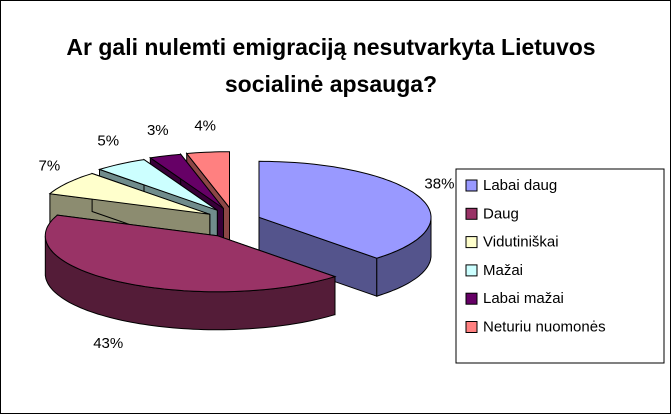 This screenshot has width=671, height=414. I want to click on data-label: 38%, so click(439, 184).